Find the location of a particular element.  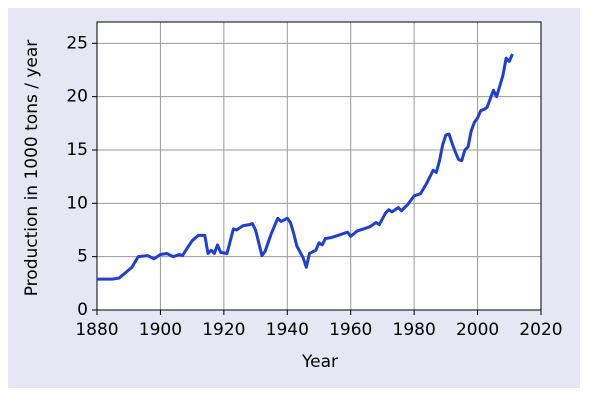

x-tick-label: 1920 is located at coordinates (223, 330).